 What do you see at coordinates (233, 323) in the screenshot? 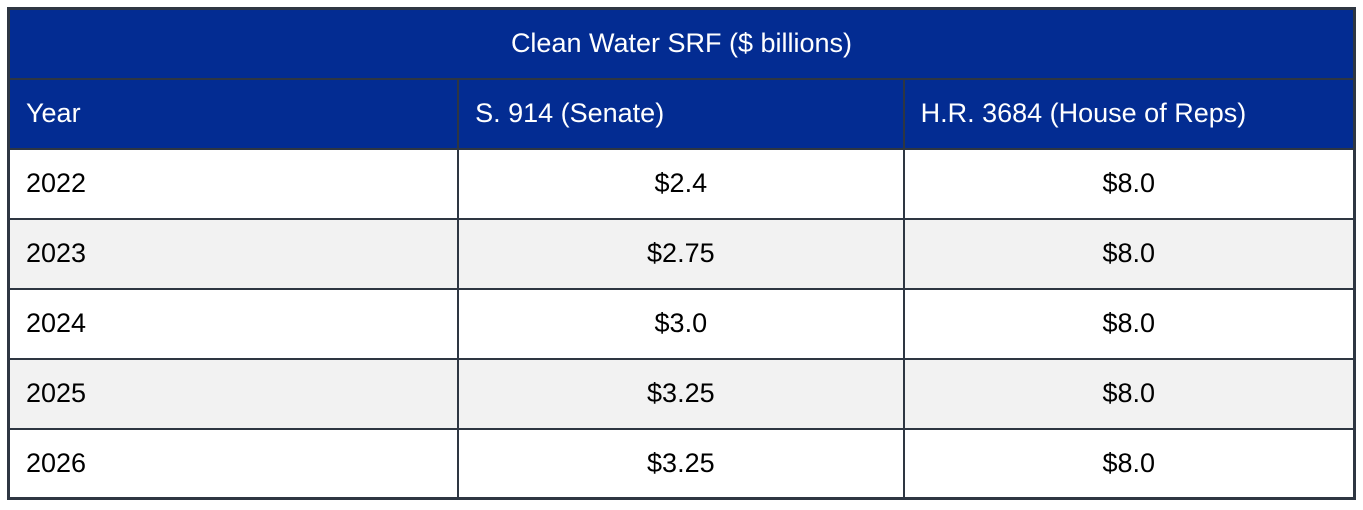
I see `year-cell: 2024` at bounding box center [233, 323].